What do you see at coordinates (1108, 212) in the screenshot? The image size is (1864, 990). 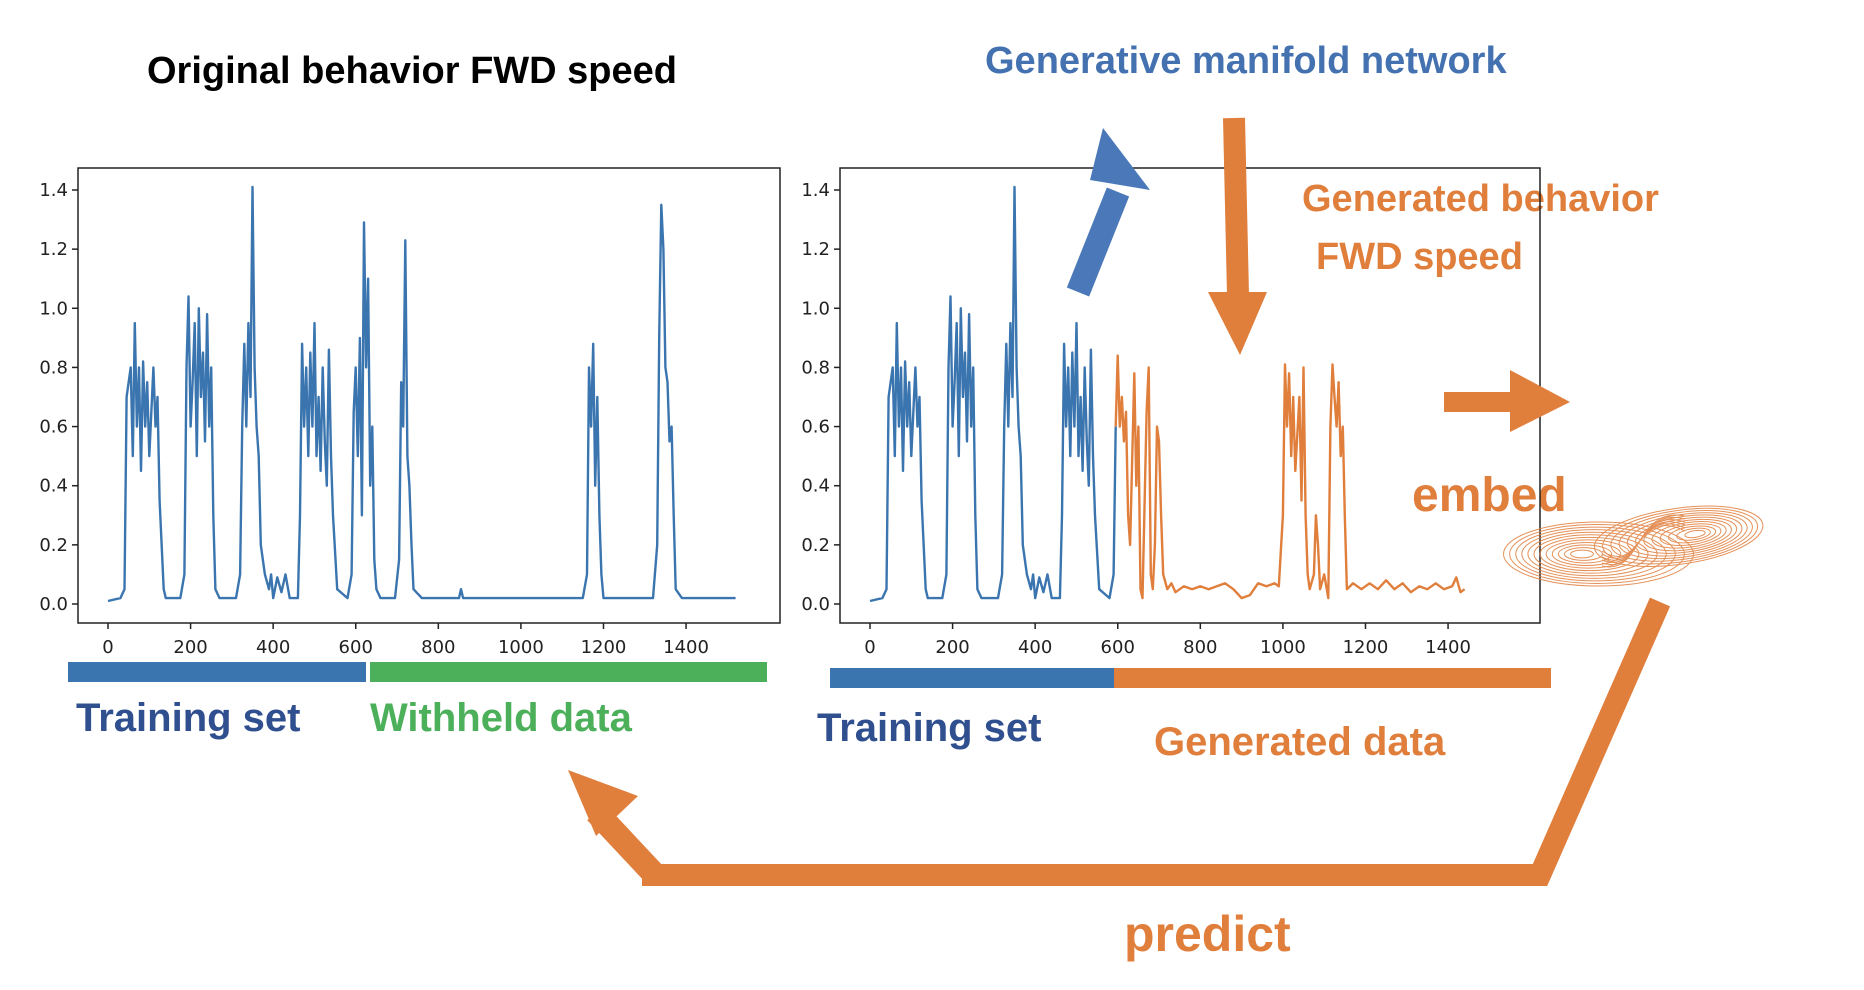 I see `arrow-up-to-network` at bounding box center [1108, 212].